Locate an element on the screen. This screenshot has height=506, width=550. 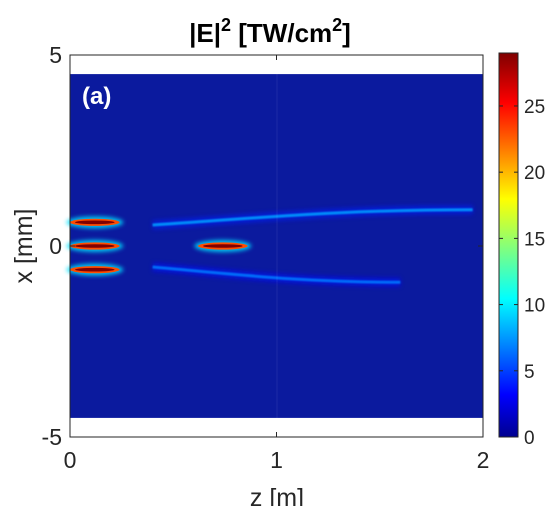
y-axis-label: x [mm] is located at coordinates (24, 246).